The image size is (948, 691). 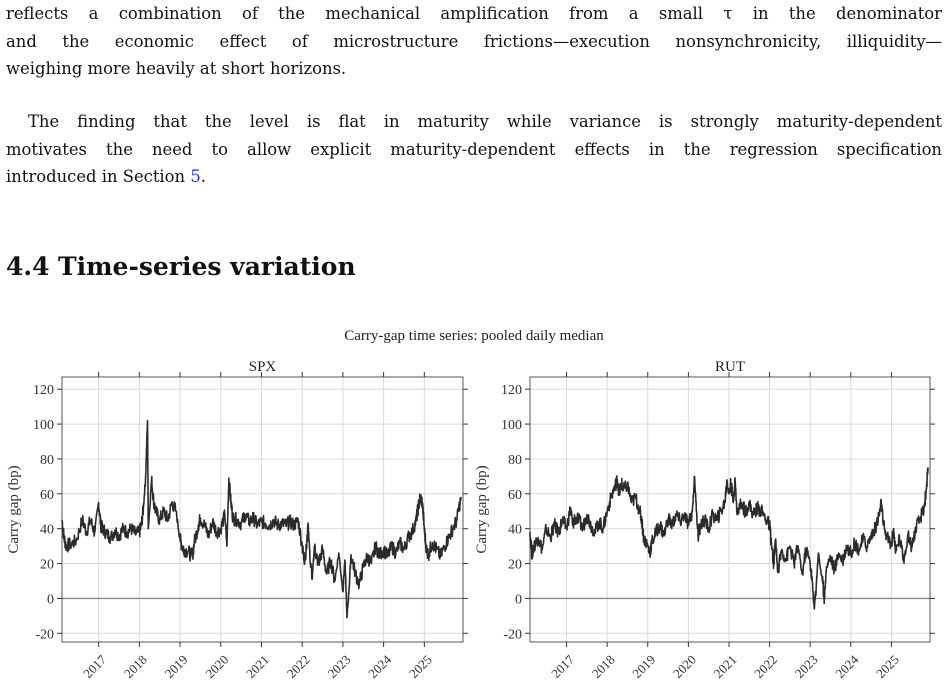 I want to click on y-tick-label: 40, so click(x=515, y=530).